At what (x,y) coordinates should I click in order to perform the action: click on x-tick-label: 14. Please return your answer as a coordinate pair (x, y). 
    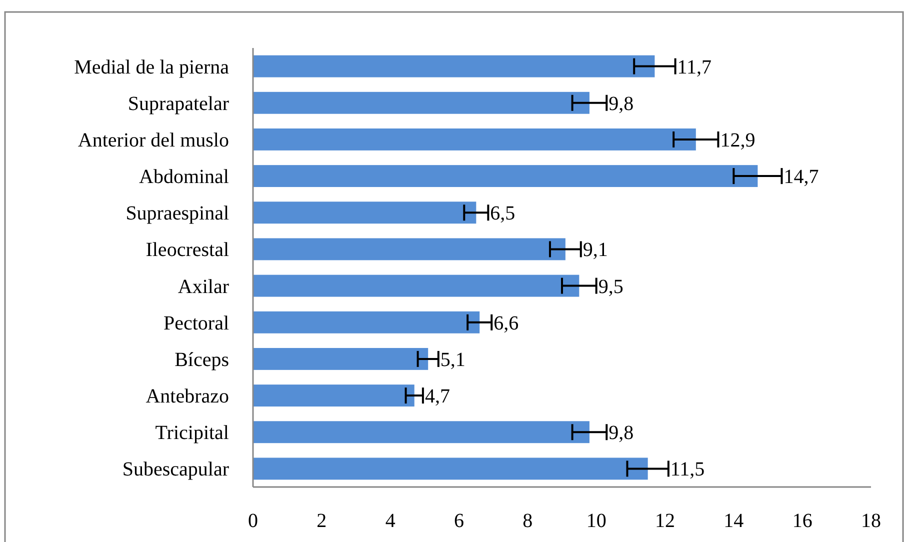
    Looking at the image, I should click on (734, 521).